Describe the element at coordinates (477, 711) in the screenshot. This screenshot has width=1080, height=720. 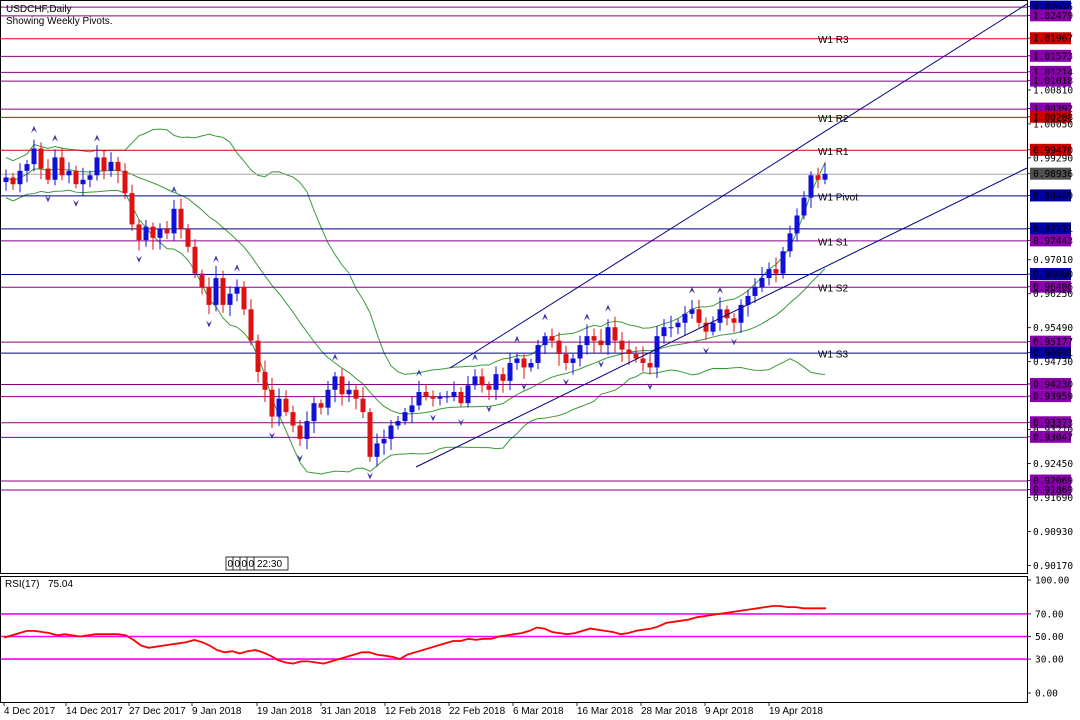
I see `time-tick-label: 22 Feb 2018` at that location.